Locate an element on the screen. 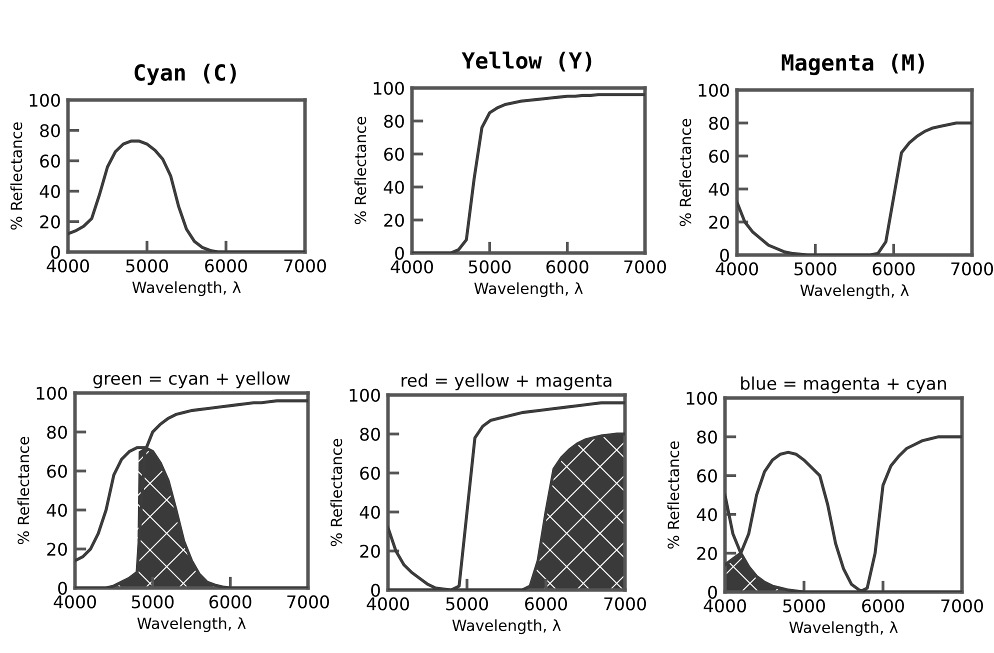  chart-title: Cyan (C) is located at coordinates (185, 75).